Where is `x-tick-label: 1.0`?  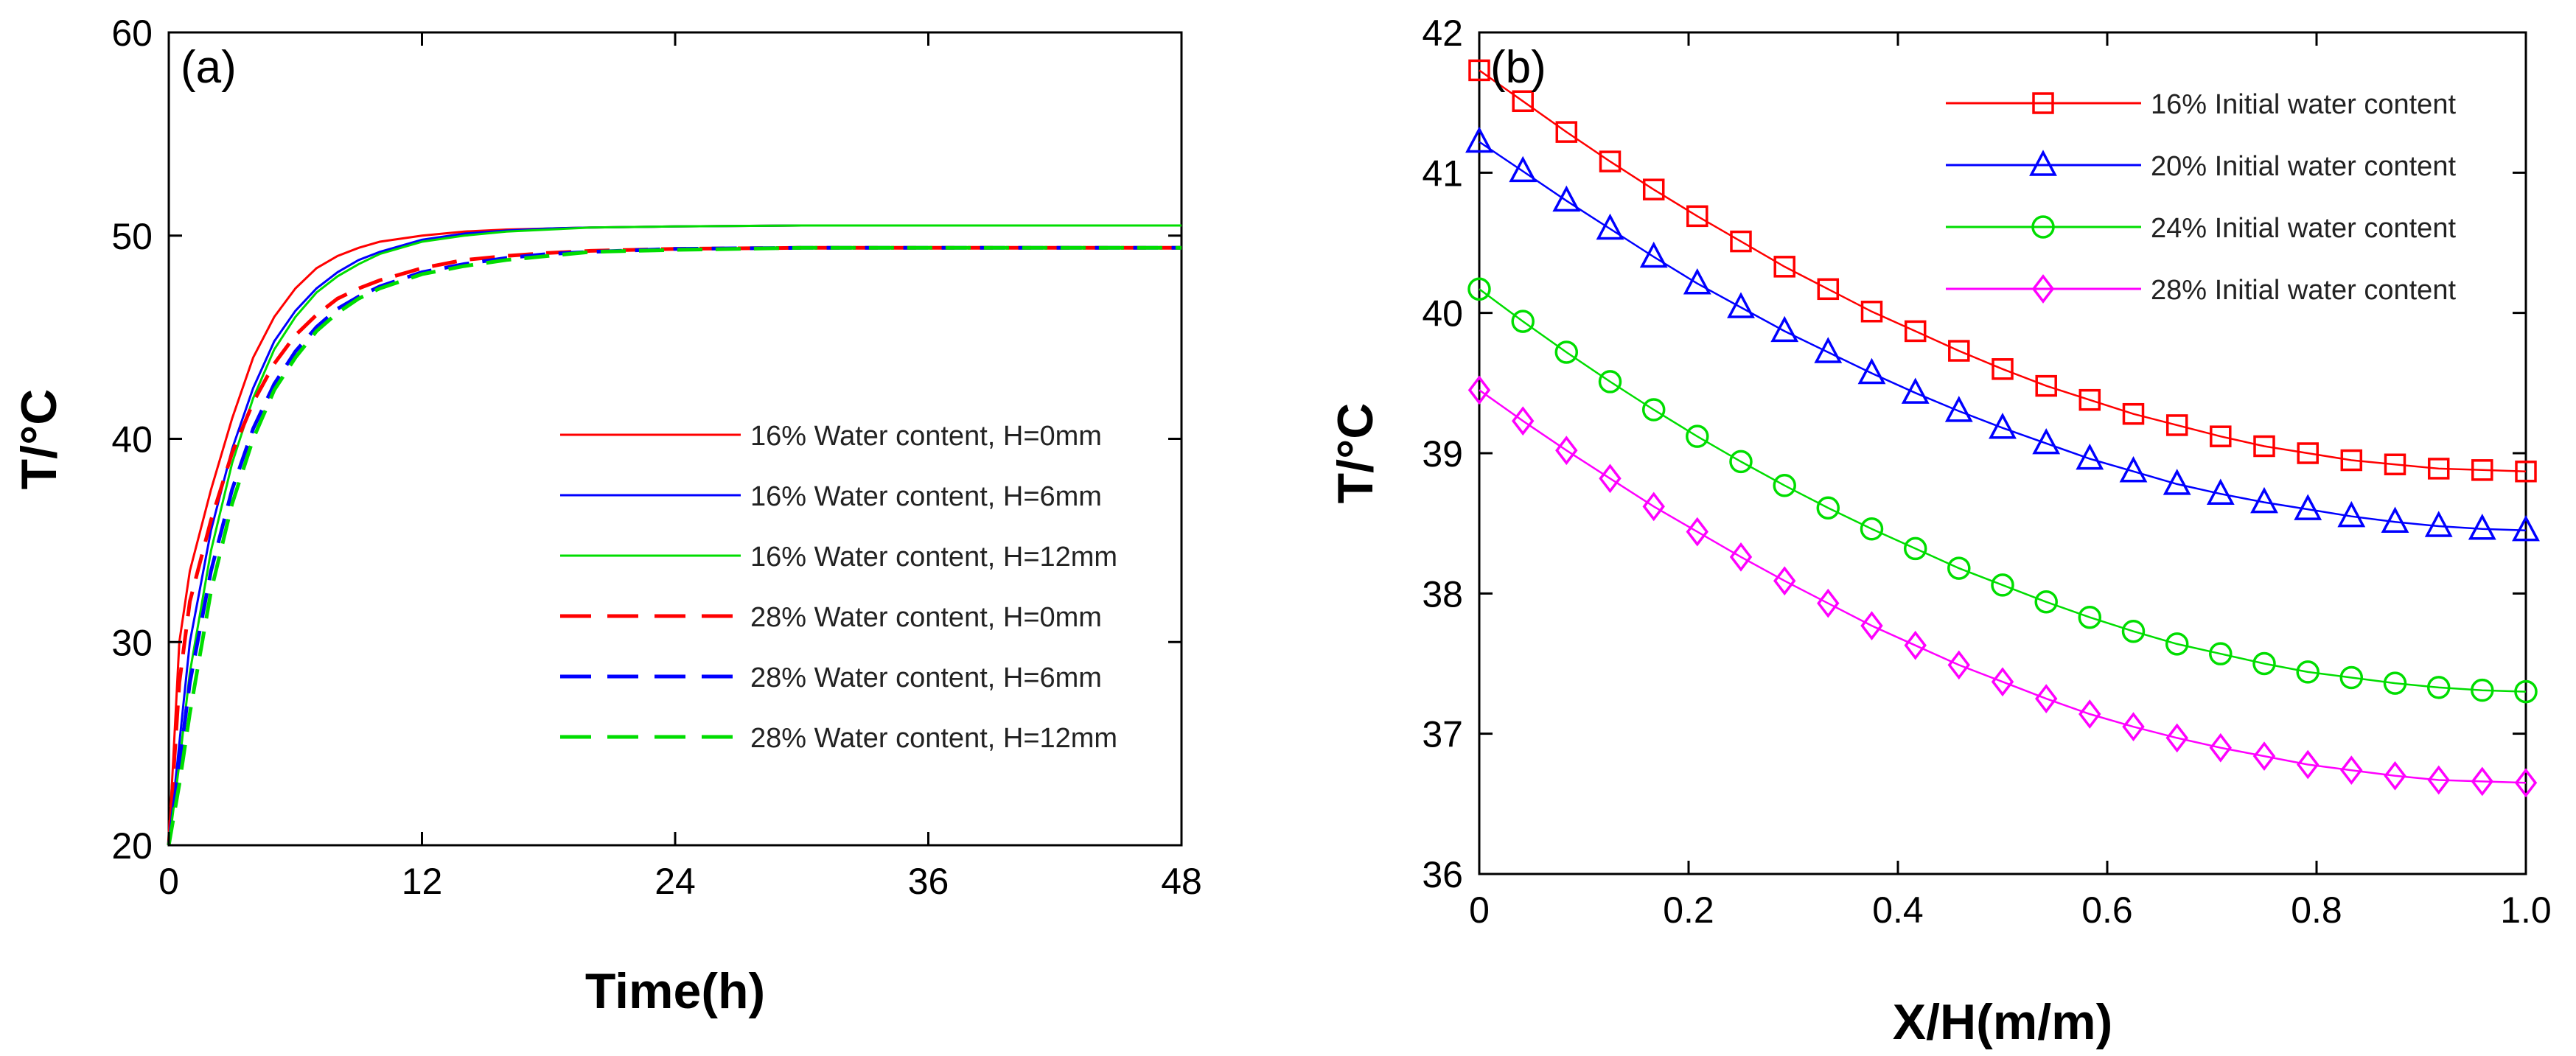 x-tick-label: 1.0 is located at coordinates (2526, 910).